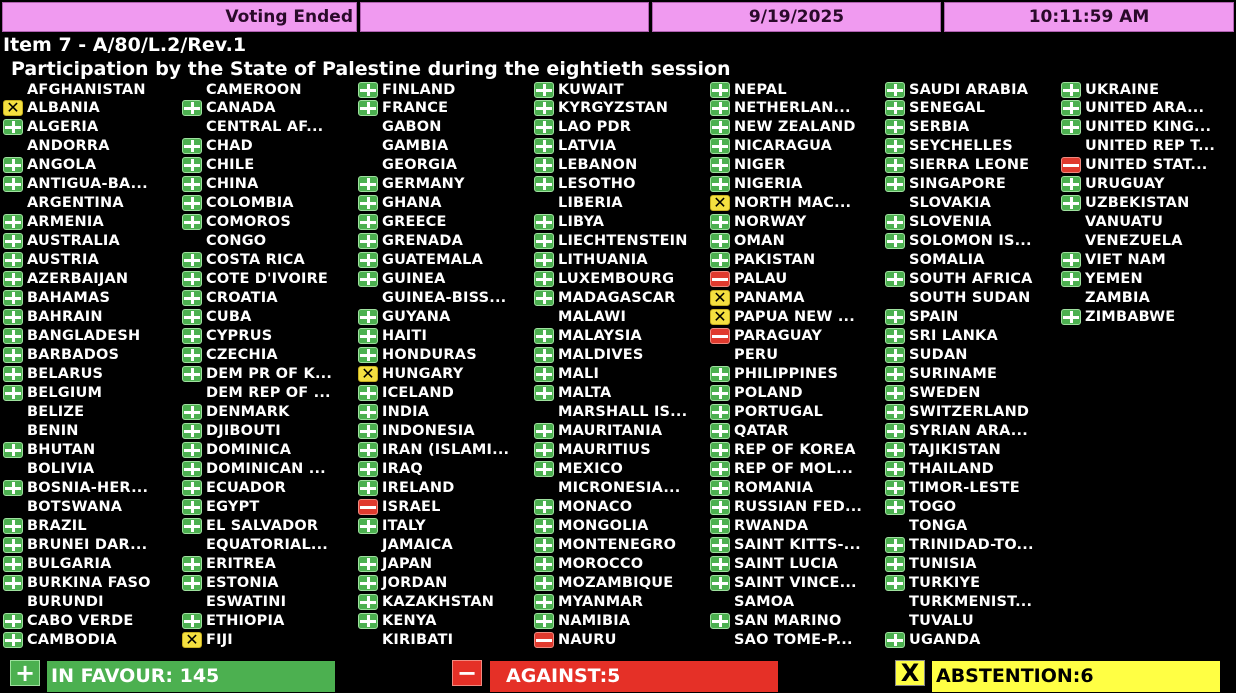 This screenshot has width=1236, height=693. Describe the element at coordinates (572, 393) in the screenshot. I see `country-row: MALTA` at that location.